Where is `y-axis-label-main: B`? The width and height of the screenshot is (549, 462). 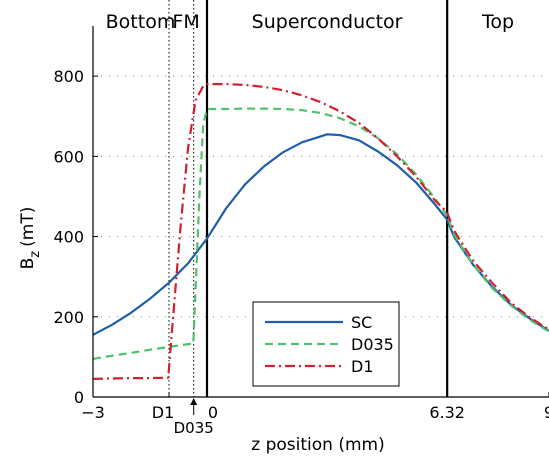 y-axis-label-main: B is located at coordinates (28, 264).